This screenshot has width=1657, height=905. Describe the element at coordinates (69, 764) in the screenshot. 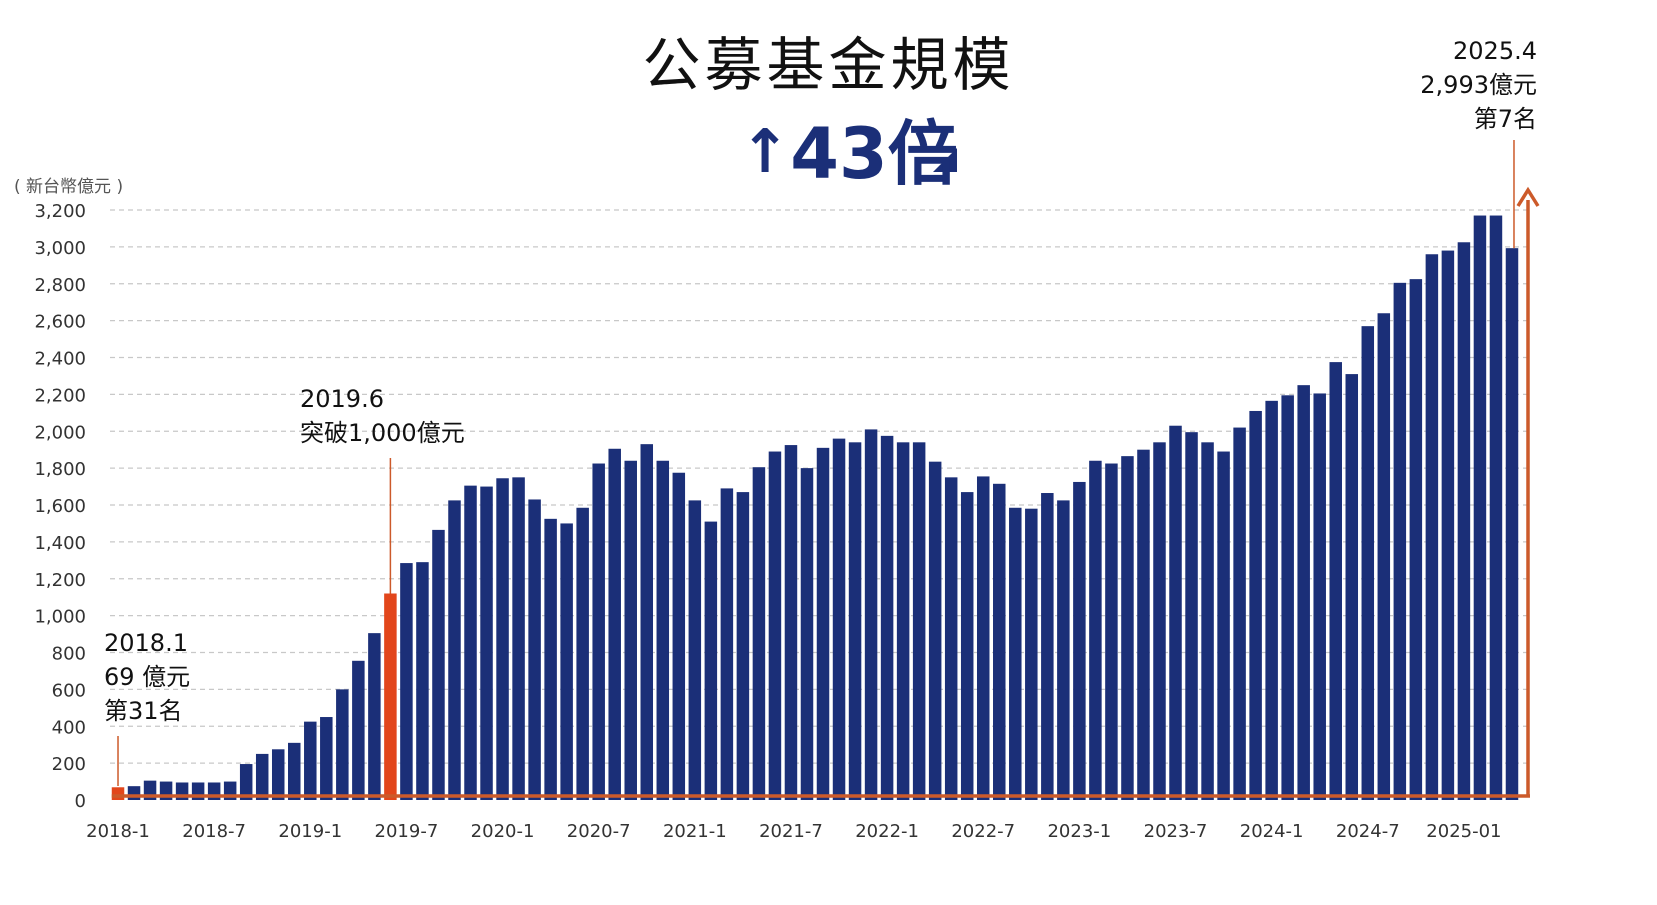

I see `y-tick-label: 200` at that location.